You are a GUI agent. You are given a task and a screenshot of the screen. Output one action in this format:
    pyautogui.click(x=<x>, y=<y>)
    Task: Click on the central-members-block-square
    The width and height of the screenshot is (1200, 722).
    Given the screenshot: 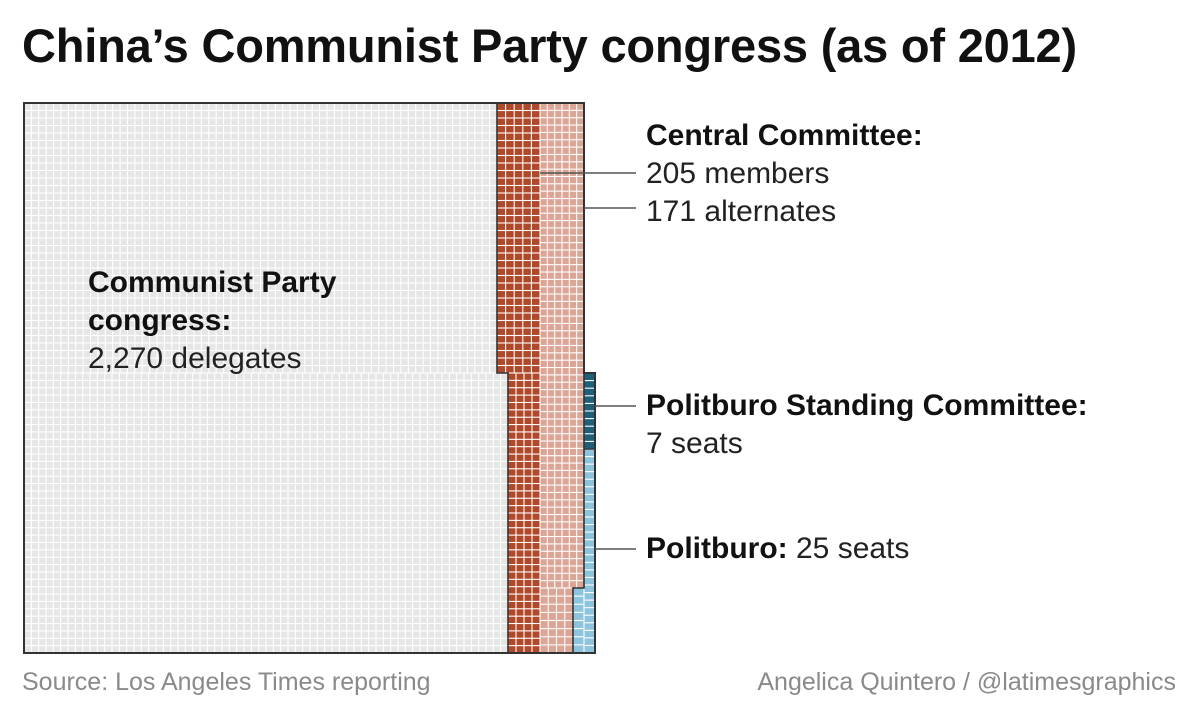 What is the action you would take?
    pyautogui.click(x=535, y=309)
    